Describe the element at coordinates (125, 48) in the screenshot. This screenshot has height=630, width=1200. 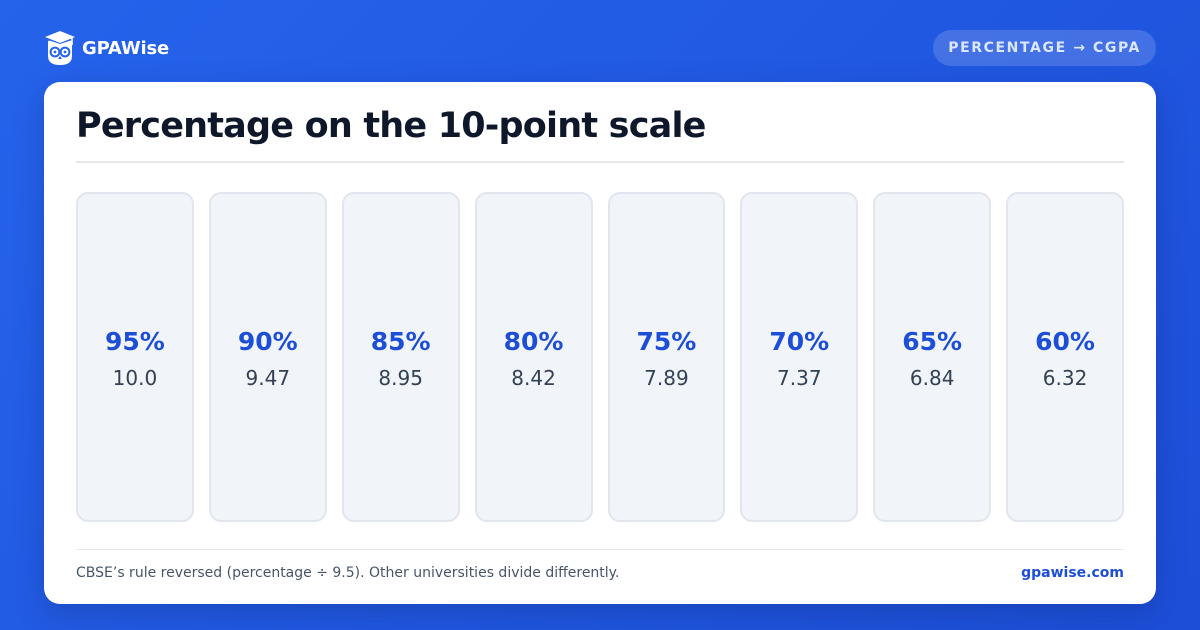
I see `brand-name: GPAWise` at that location.